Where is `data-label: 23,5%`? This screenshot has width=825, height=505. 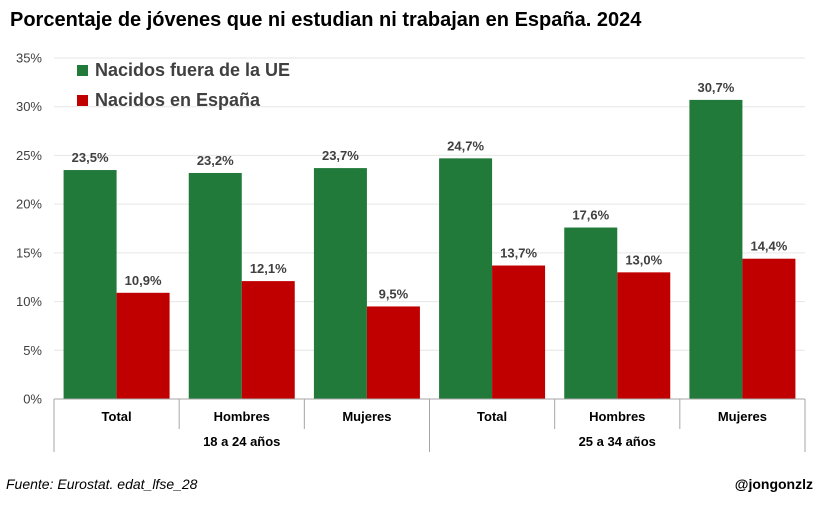
data-label: 23,5% is located at coordinates (90, 157).